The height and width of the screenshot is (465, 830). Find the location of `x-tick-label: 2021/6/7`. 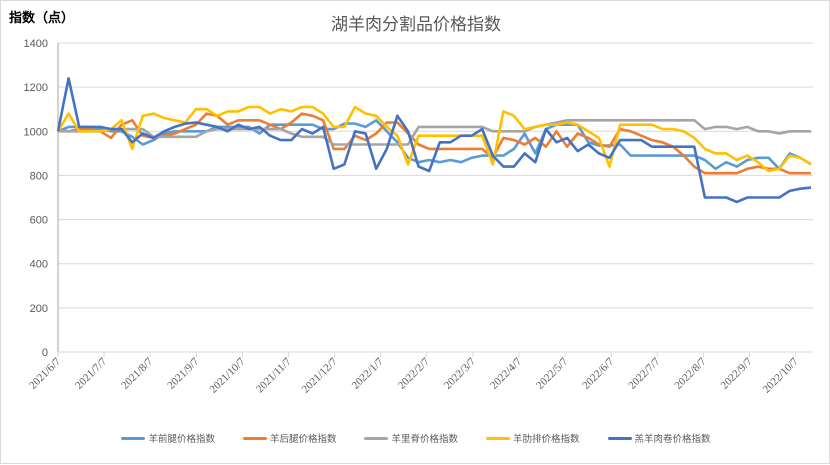

x-tick-label: 2021/6/7 is located at coordinates (45, 373).